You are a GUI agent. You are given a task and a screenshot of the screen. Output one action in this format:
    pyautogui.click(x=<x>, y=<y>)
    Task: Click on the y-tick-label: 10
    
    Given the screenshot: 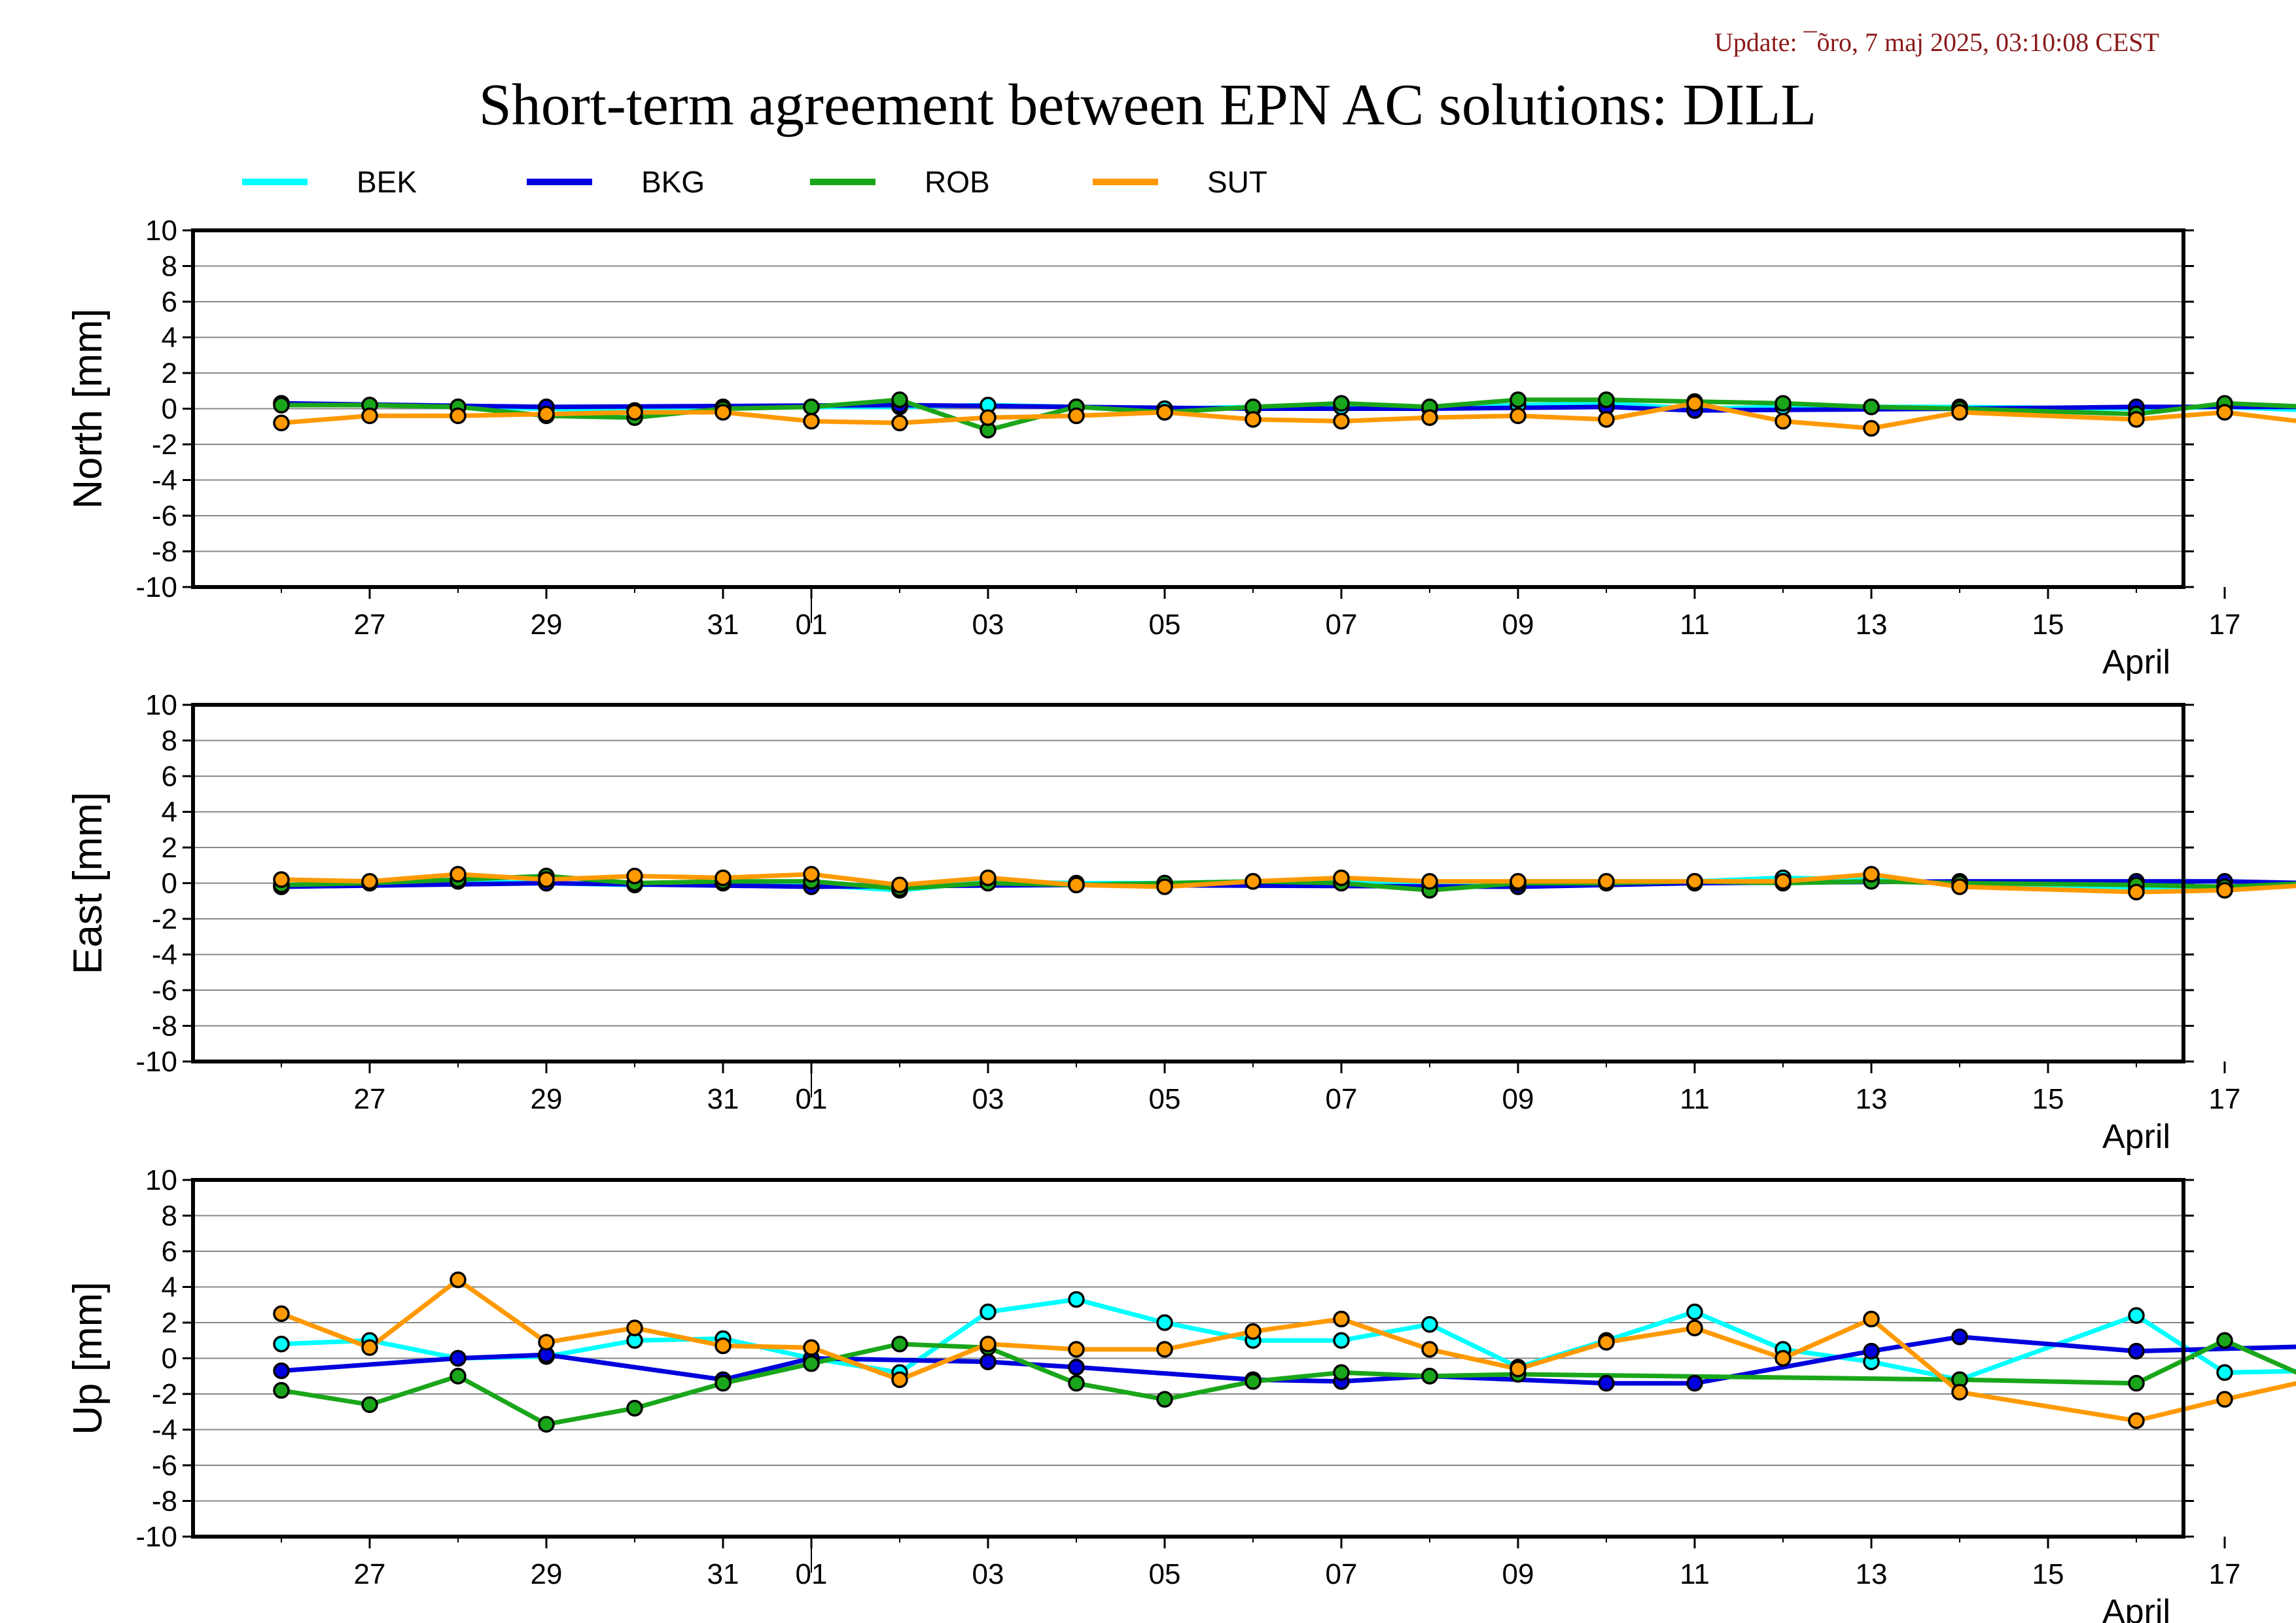 What is the action you would take?
    pyautogui.click(x=161, y=231)
    